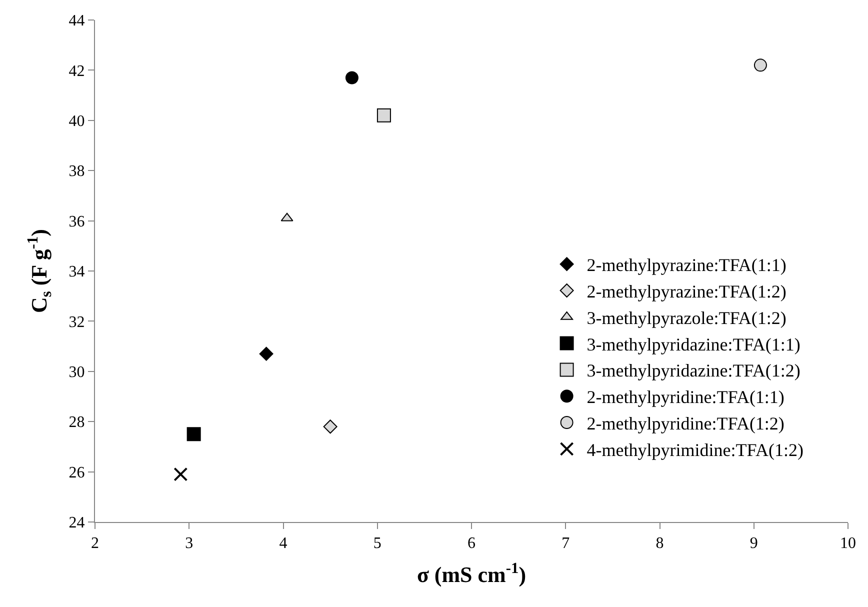 Image resolution: width=868 pixels, height=607 pixels. I want to click on x-tick-label: 6, so click(472, 543).